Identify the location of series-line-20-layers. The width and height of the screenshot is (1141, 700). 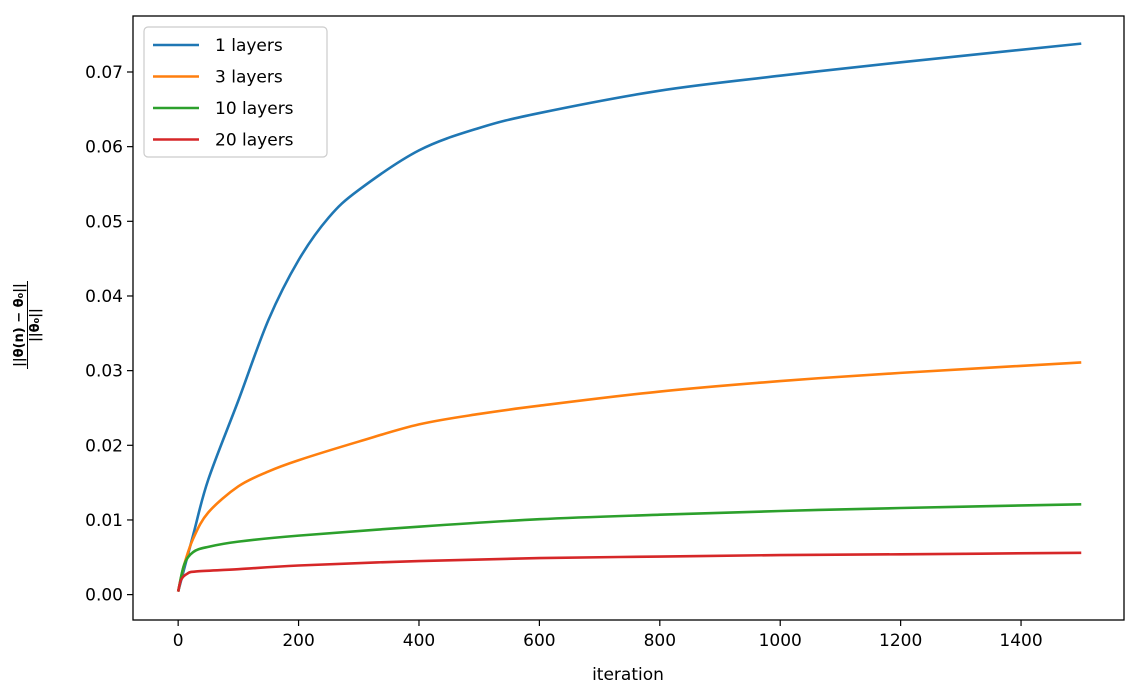
(629, 571).